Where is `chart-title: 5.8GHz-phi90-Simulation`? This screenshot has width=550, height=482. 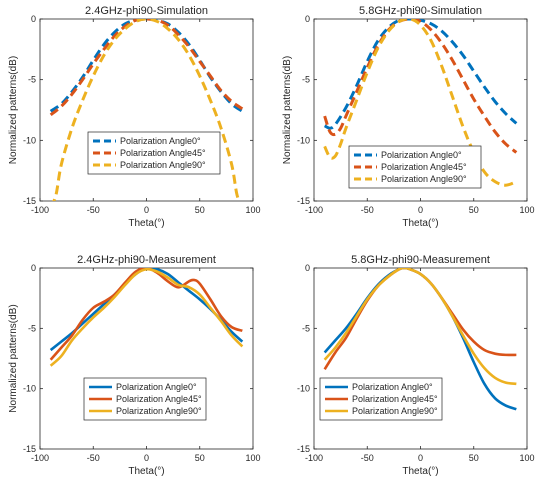 chart-title: 5.8GHz-phi90-Simulation is located at coordinates (420, 11).